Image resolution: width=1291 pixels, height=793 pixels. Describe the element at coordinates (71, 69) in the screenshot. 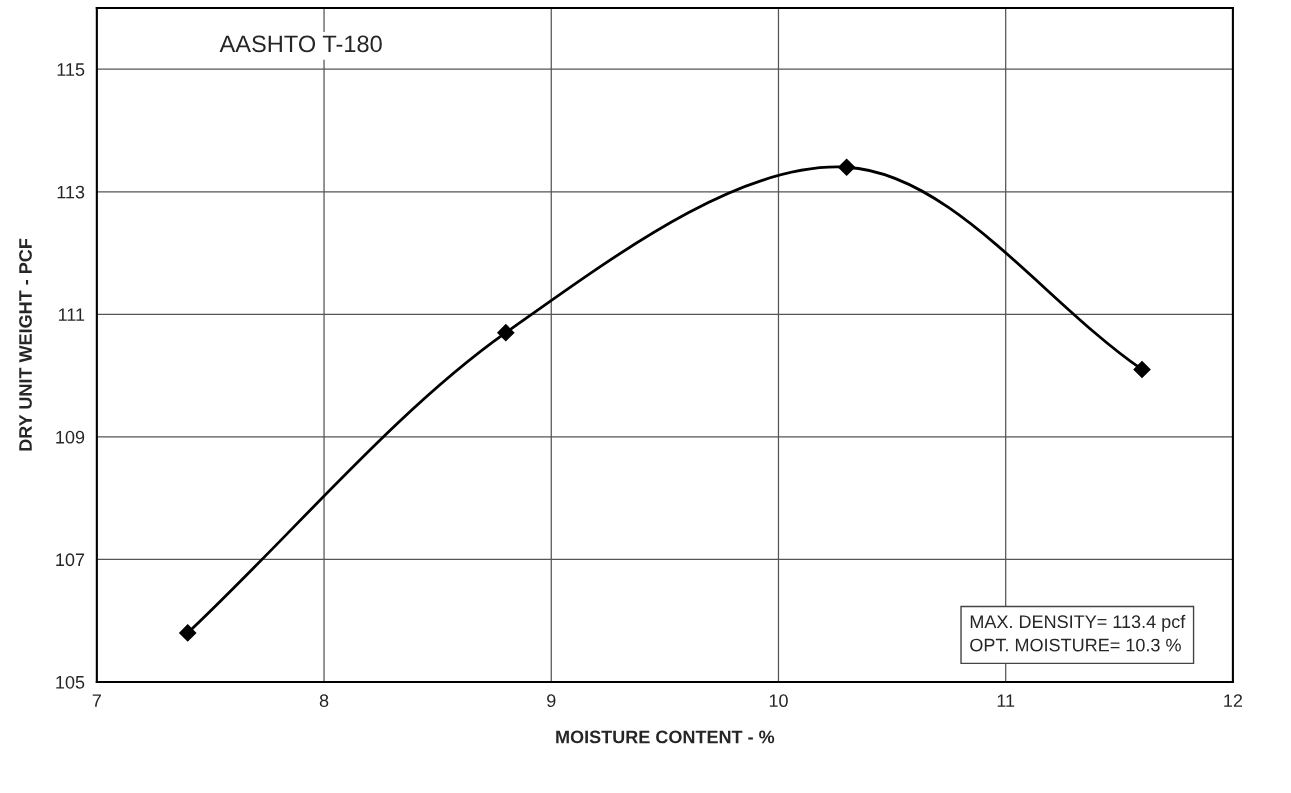

I see `y-tick-label: 115` at that location.